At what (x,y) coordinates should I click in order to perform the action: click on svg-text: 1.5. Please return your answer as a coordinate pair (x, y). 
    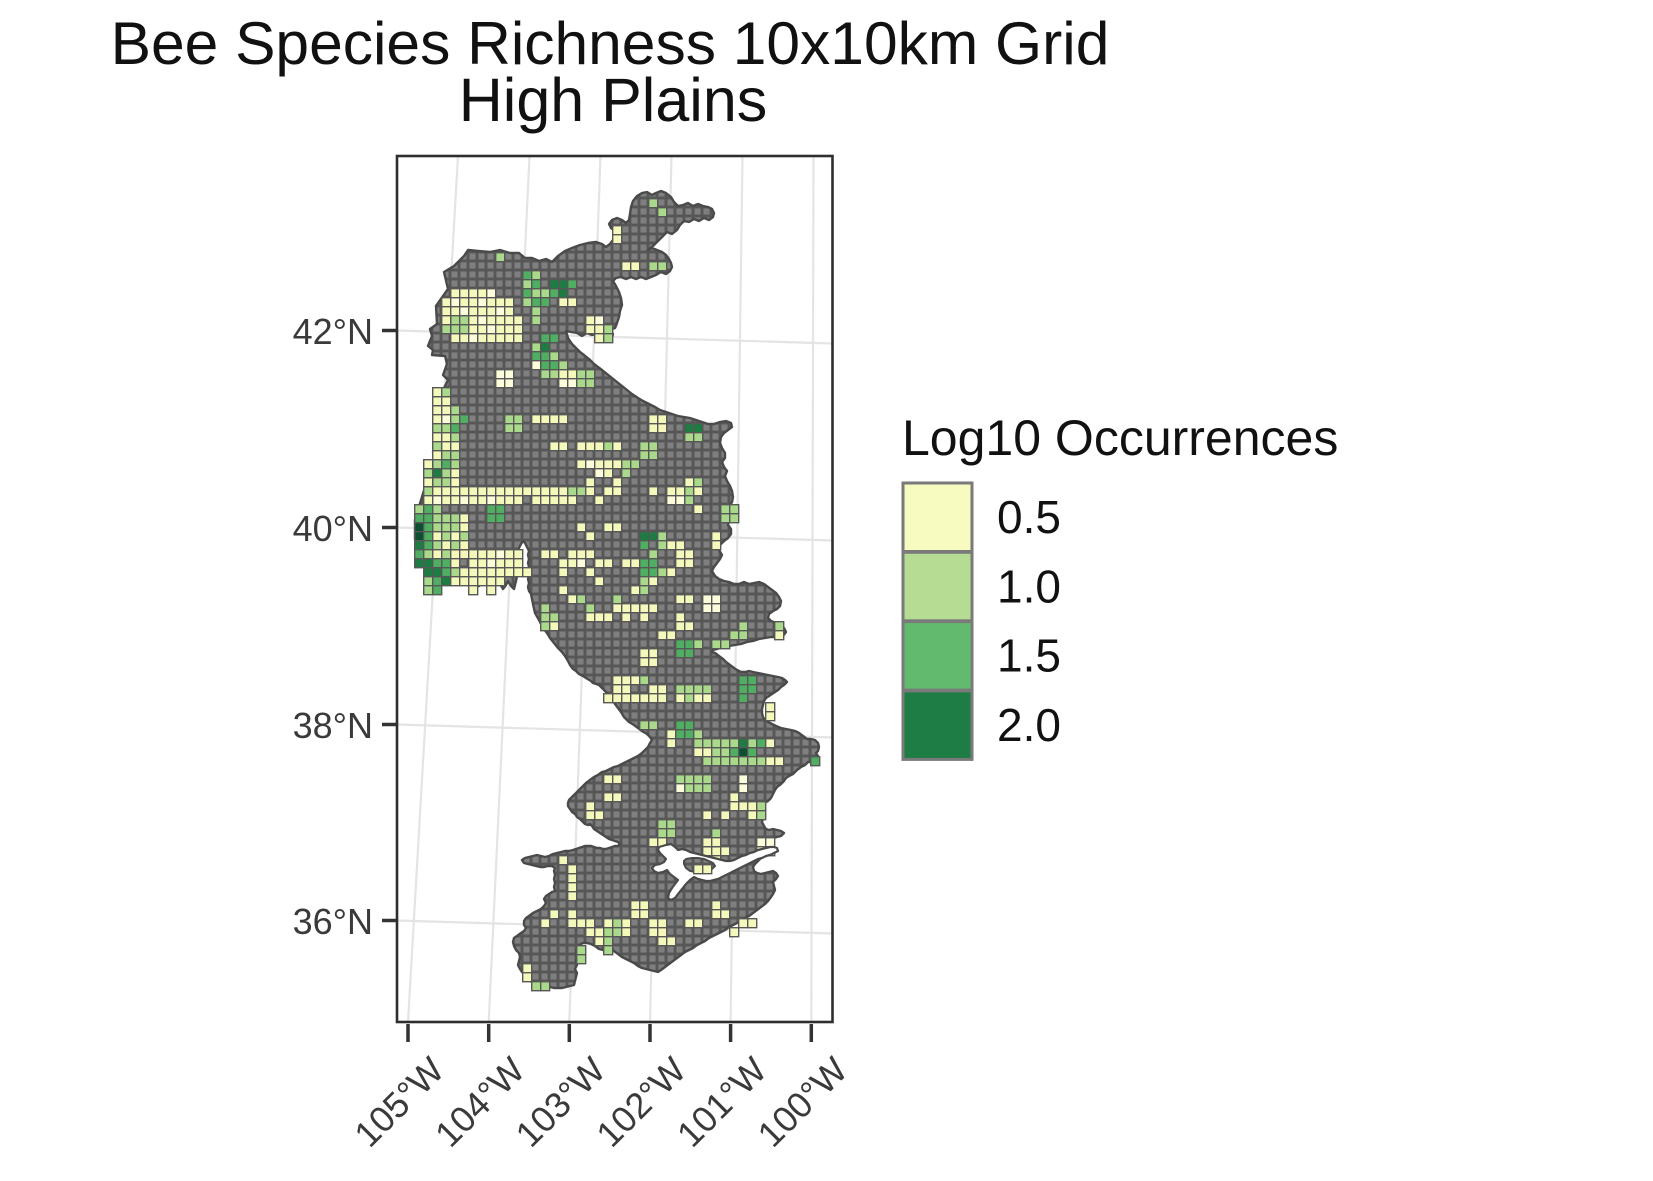
    Looking at the image, I should click on (1029, 656).